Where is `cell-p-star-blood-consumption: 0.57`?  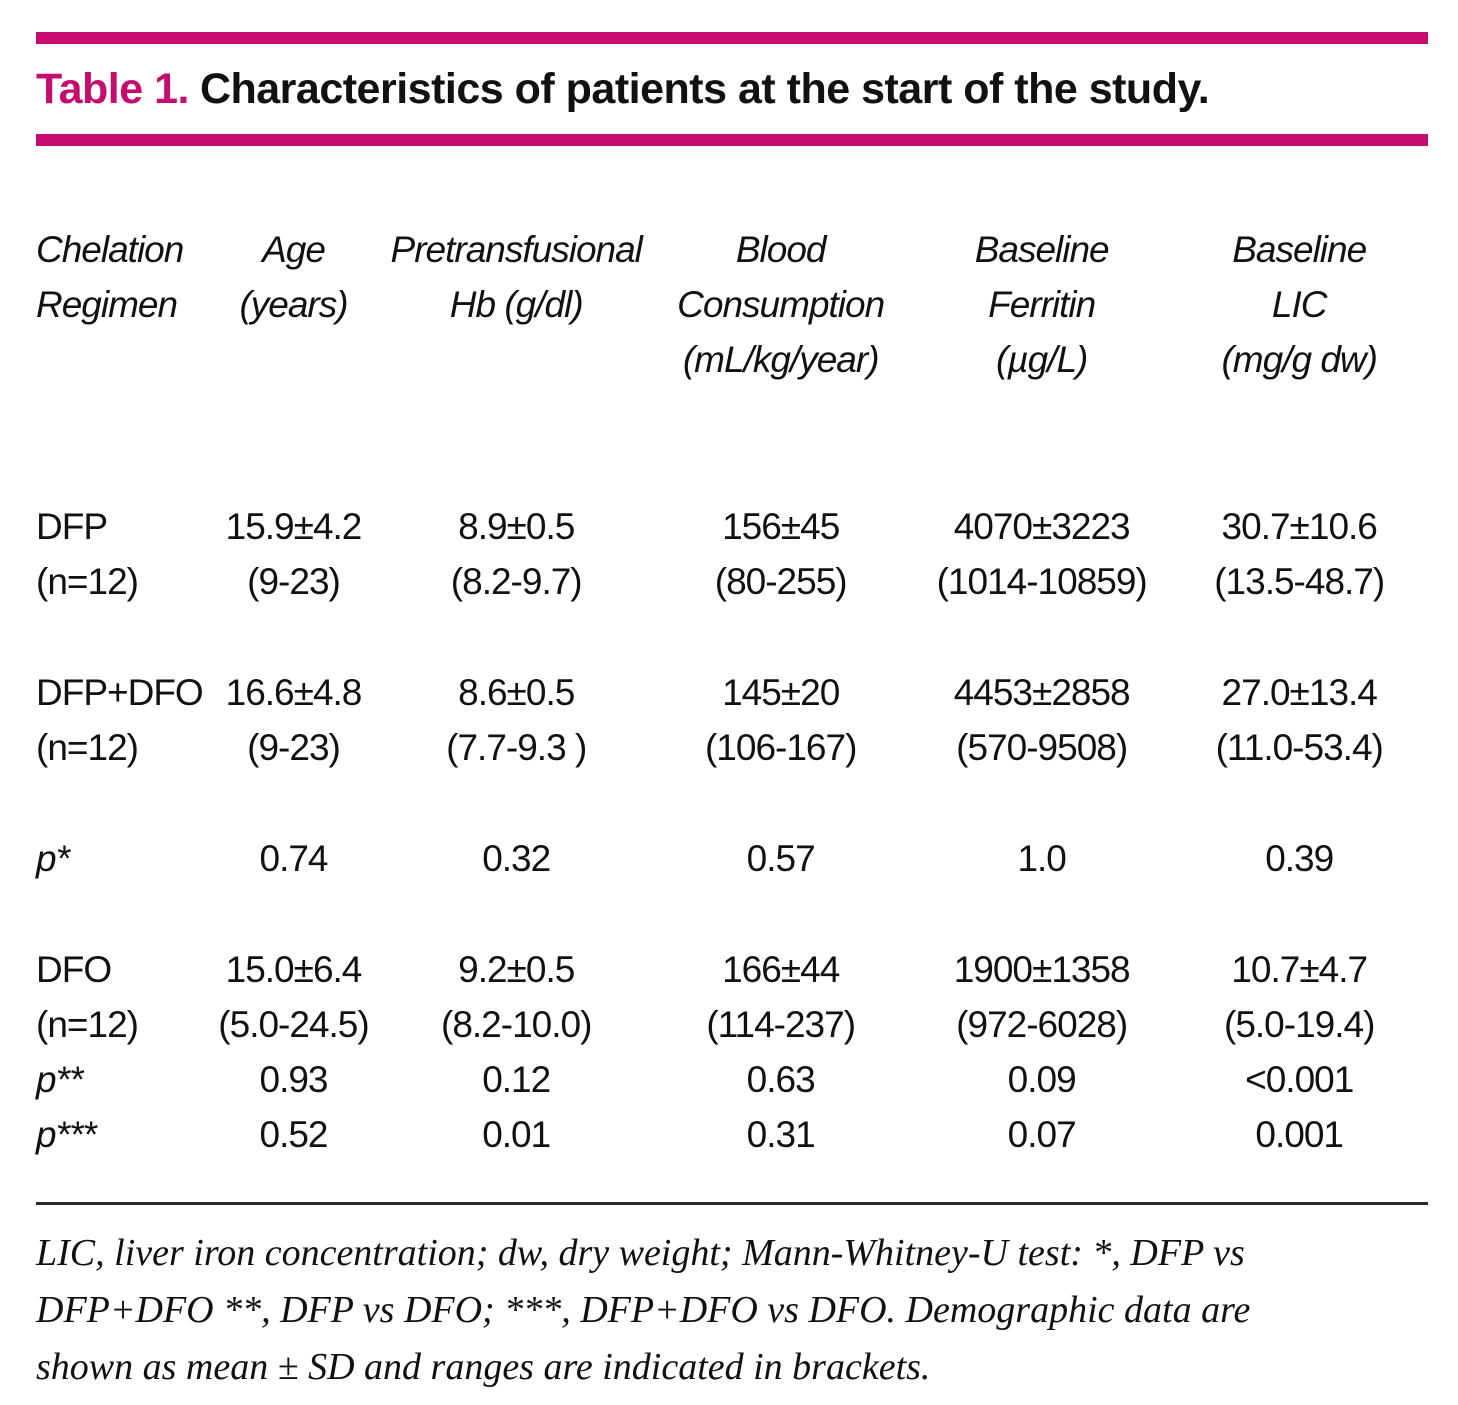
cell-p-star-blood-consumption: 0.57 is located at coordinates (781, 858).